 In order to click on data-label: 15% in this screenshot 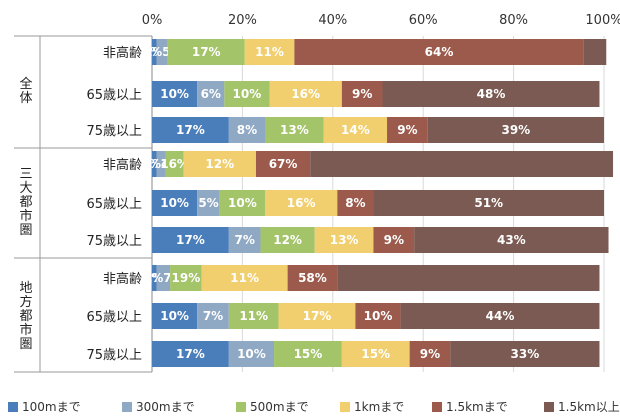, I will do `click(308, 354)`.